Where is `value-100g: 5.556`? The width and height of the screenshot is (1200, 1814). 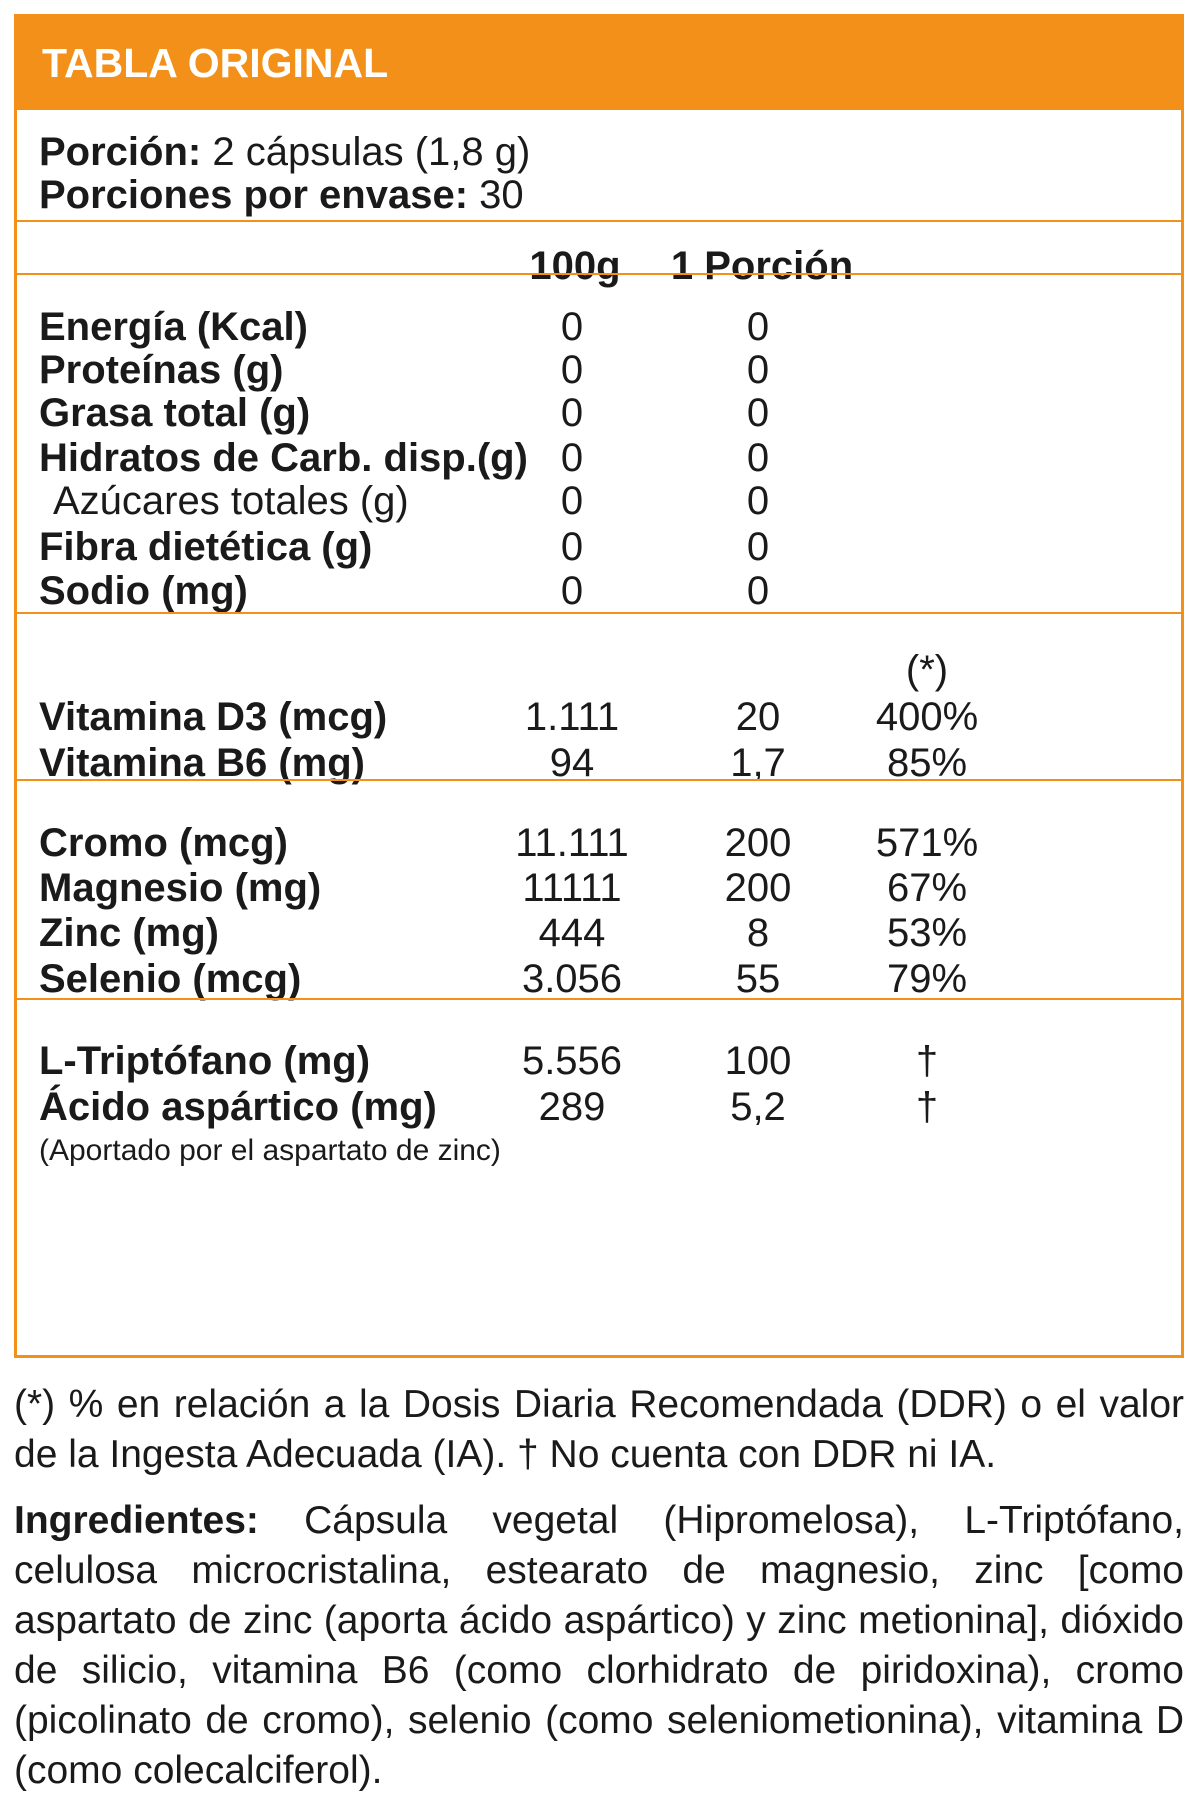 value-100g: 5.556 is located at coordinates (572, 1061).